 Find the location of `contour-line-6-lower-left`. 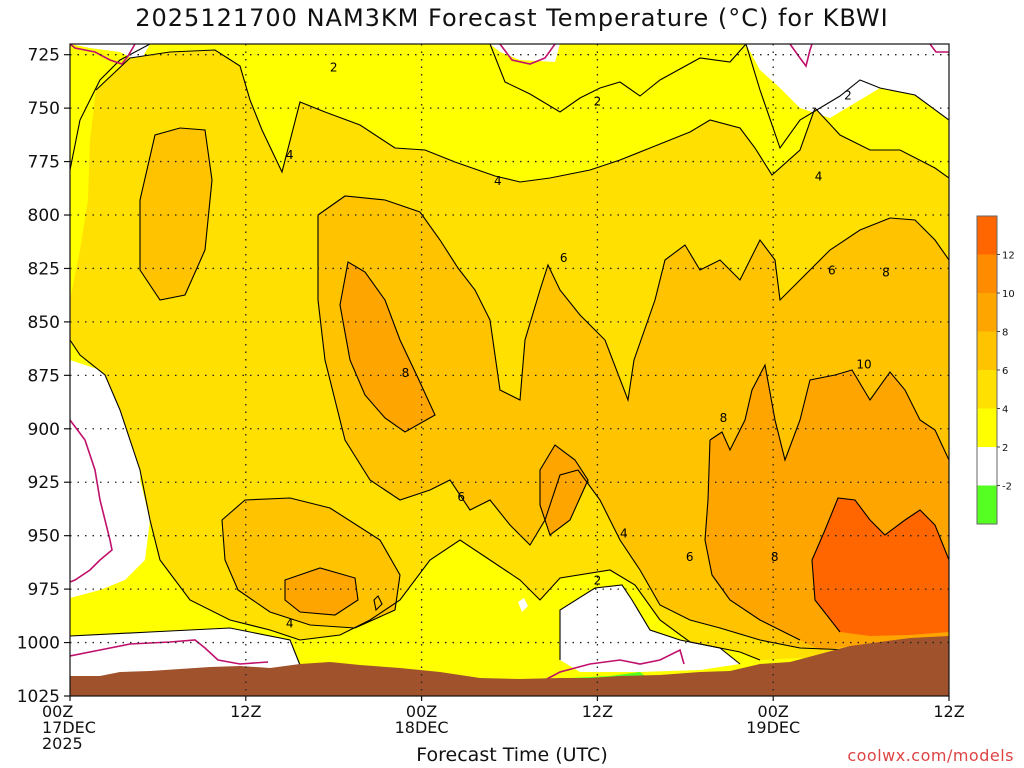

contour-line-6-lower-left is located at coordinates (311, 563).